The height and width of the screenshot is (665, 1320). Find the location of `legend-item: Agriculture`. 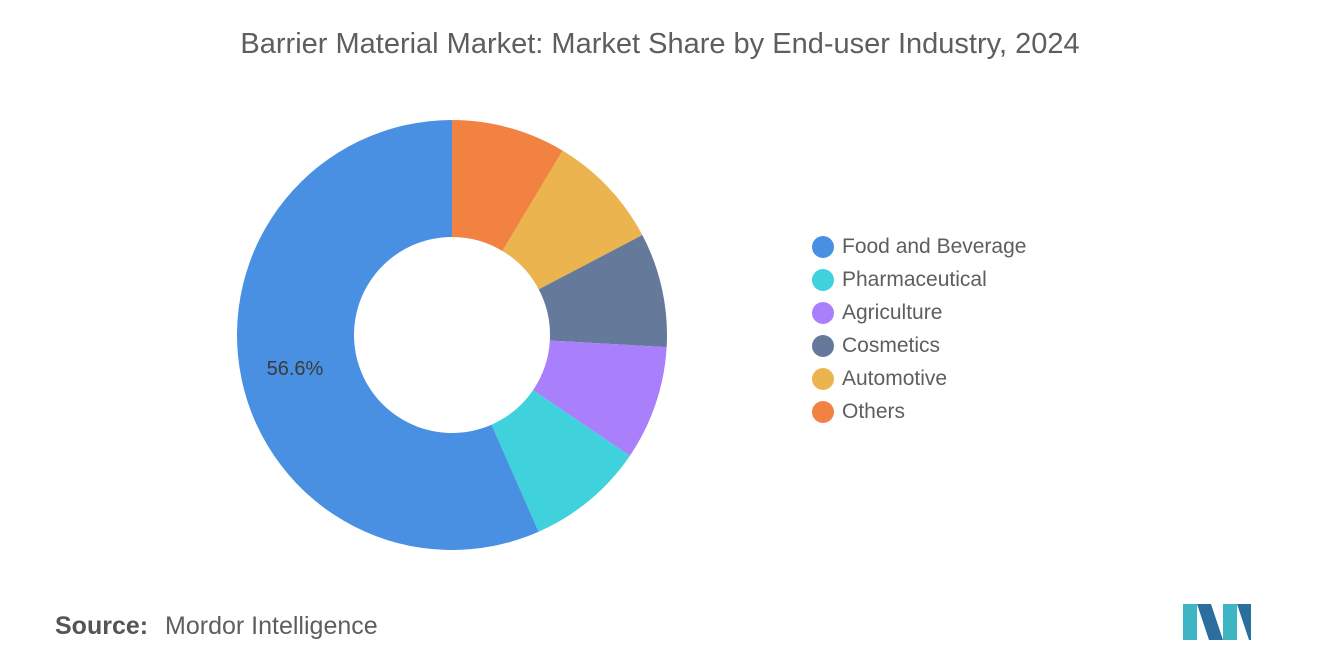

legend-item: Agriculture is located at coordinates (919, 312).